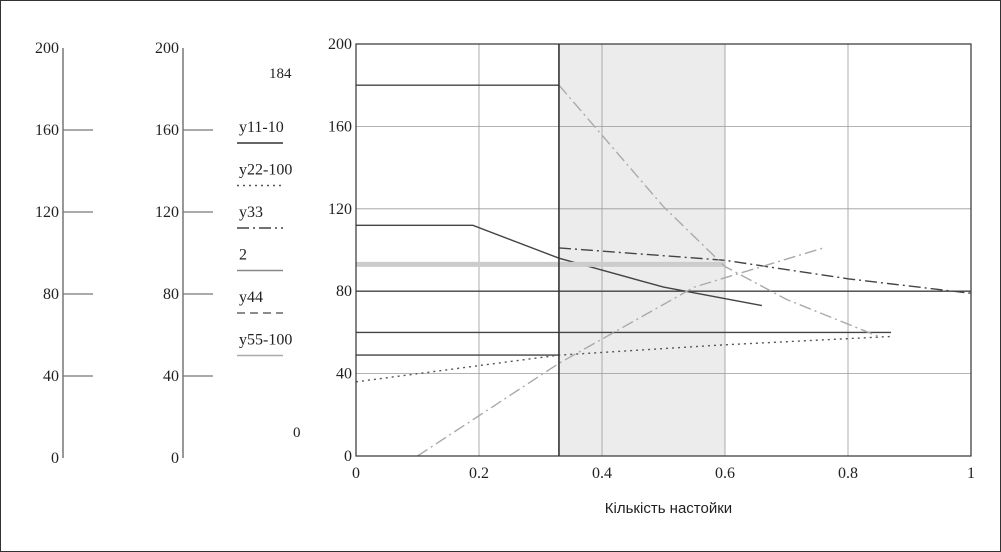 This screenshot has width=1001, height=552. I want to click on y-tick-label: 0, so click(348, 456).